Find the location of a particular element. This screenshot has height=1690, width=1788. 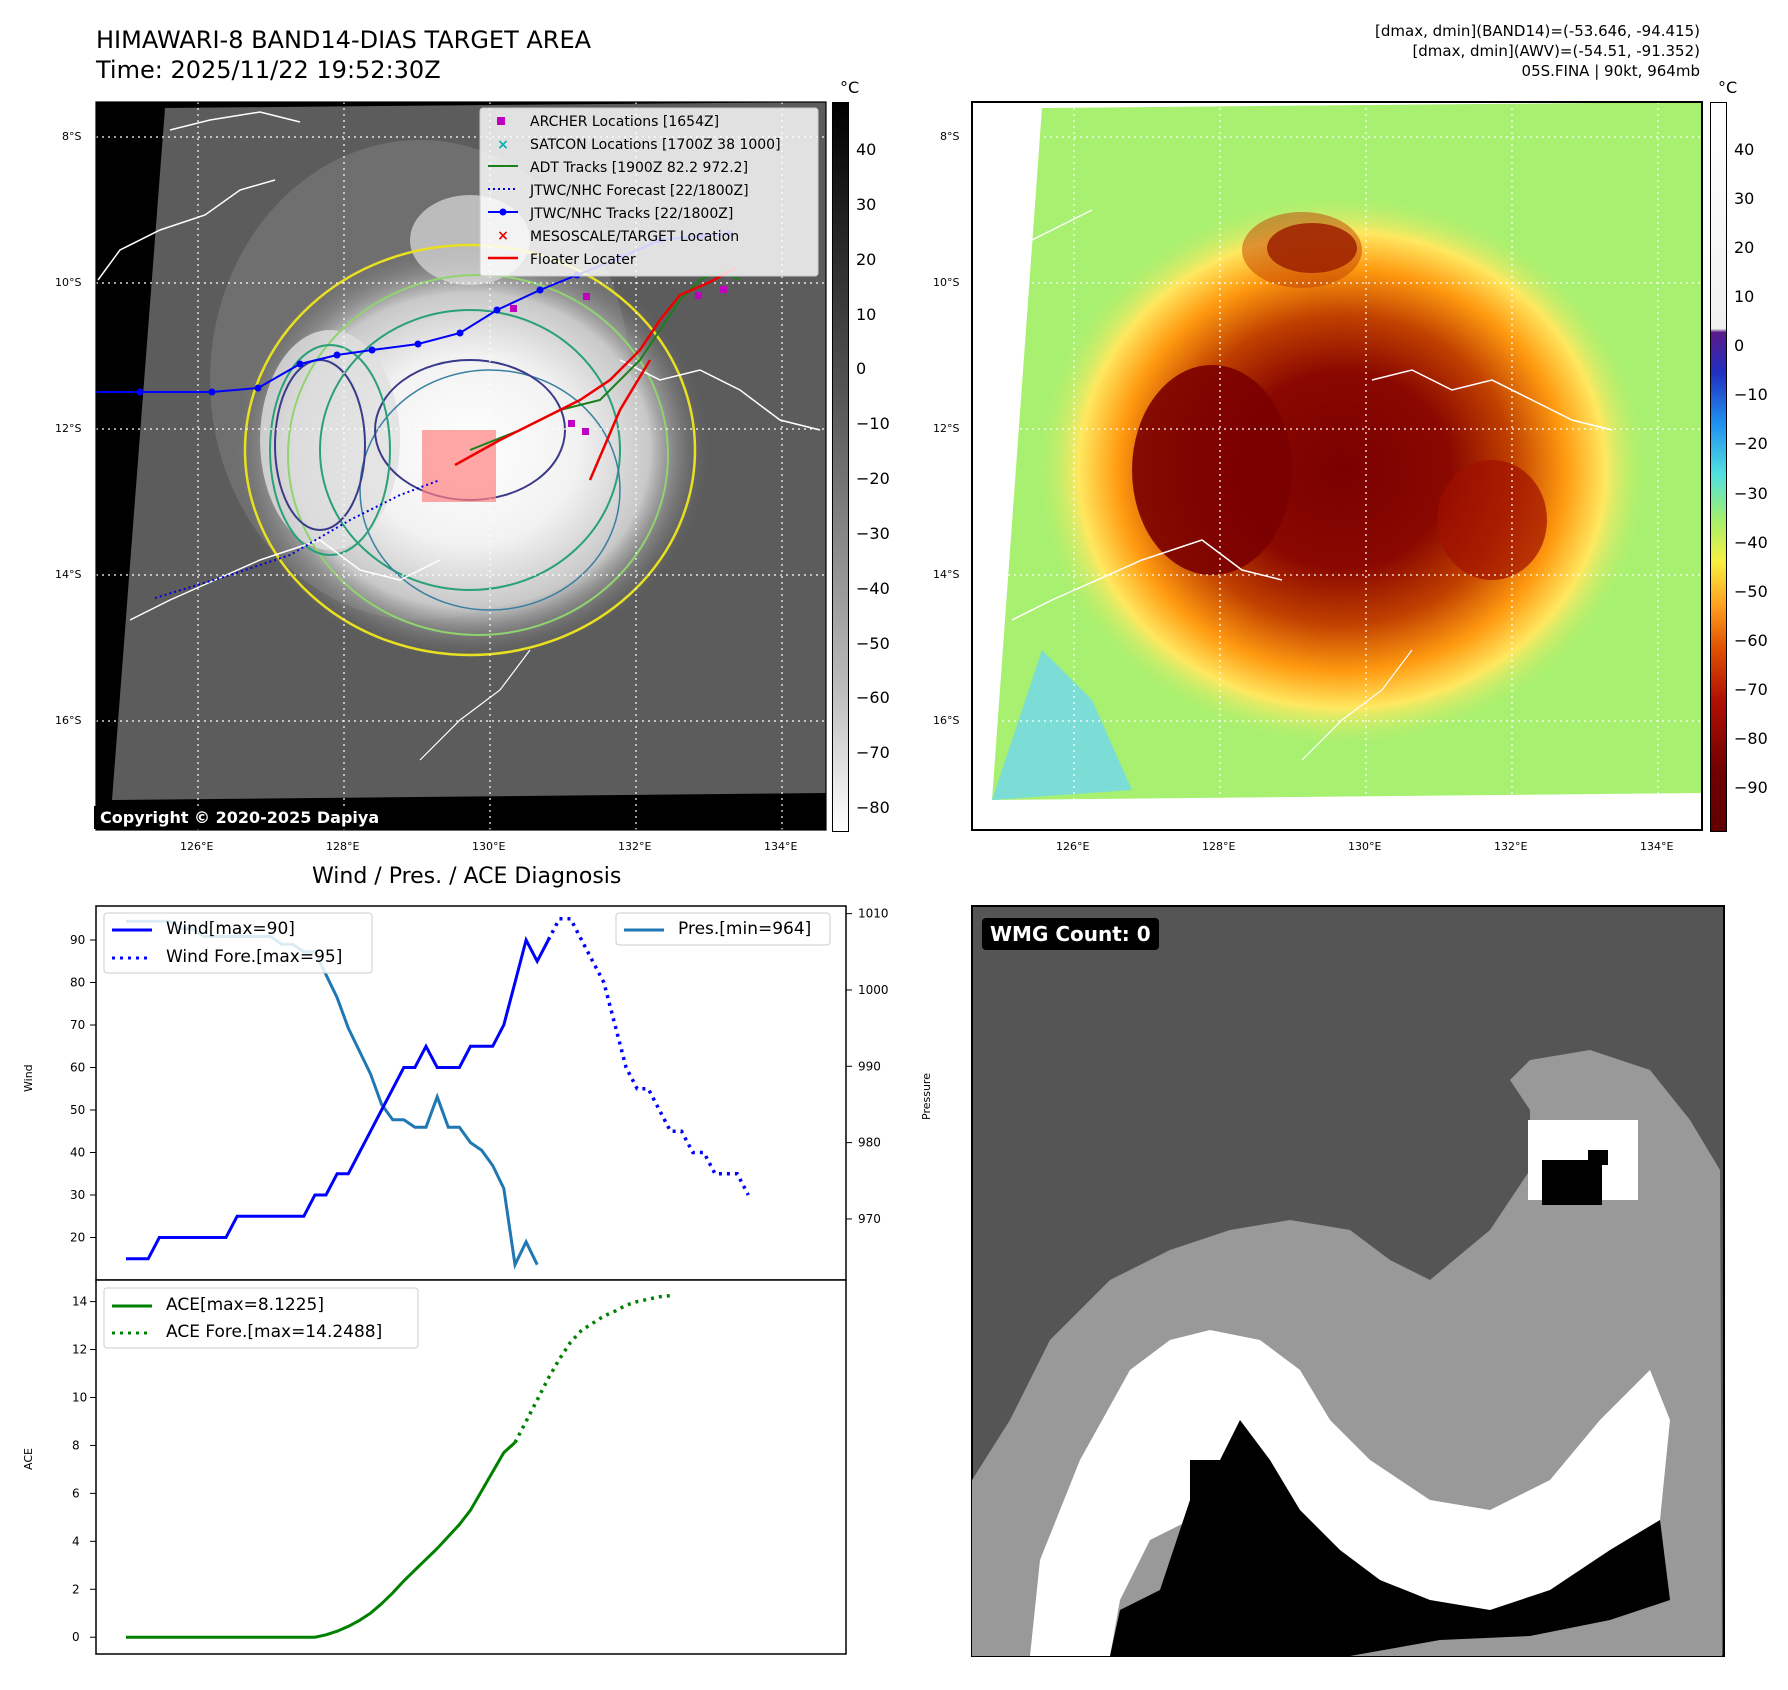

ace-axis-label: ACE is located at coordinates (28, 1459).